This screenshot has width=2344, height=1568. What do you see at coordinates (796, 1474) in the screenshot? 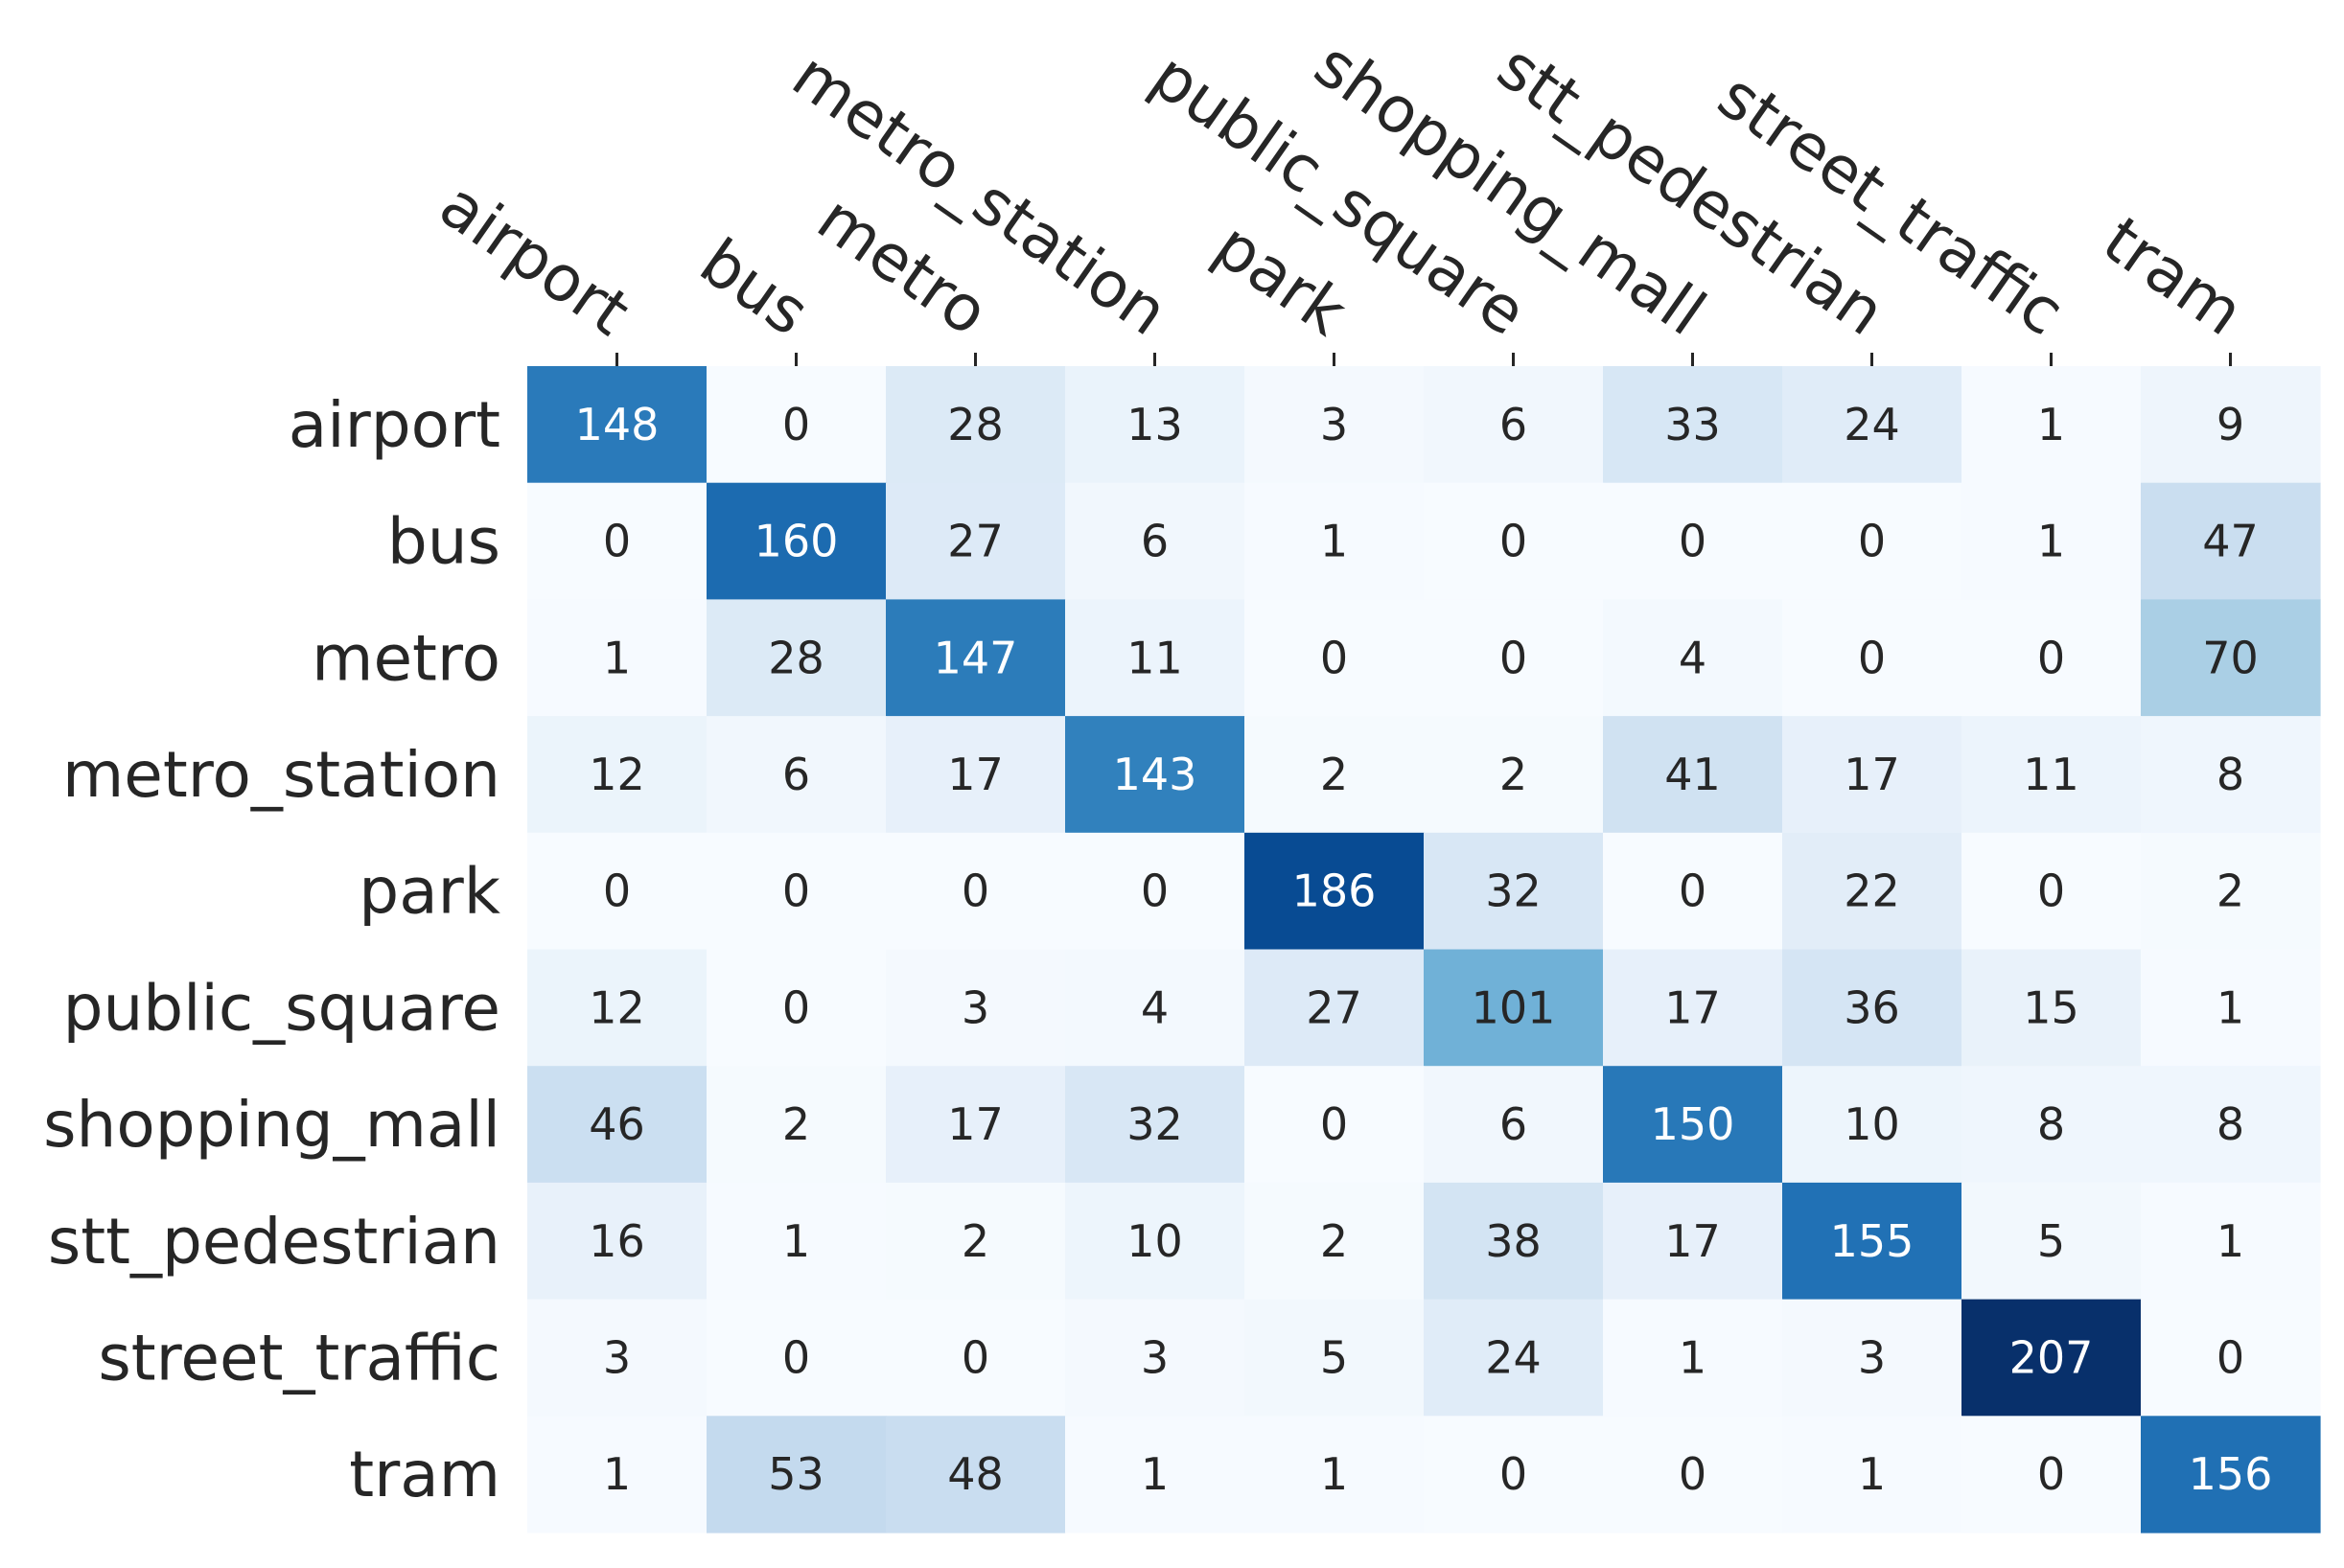
I see `cell-value-label: 53` at bounding box center [796, 1474].